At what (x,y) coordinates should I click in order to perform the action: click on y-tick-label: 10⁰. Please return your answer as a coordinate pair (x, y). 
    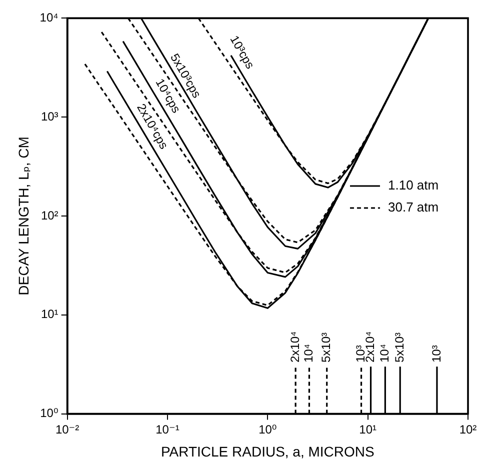
    Looking at the image, I should click on (49, 413).